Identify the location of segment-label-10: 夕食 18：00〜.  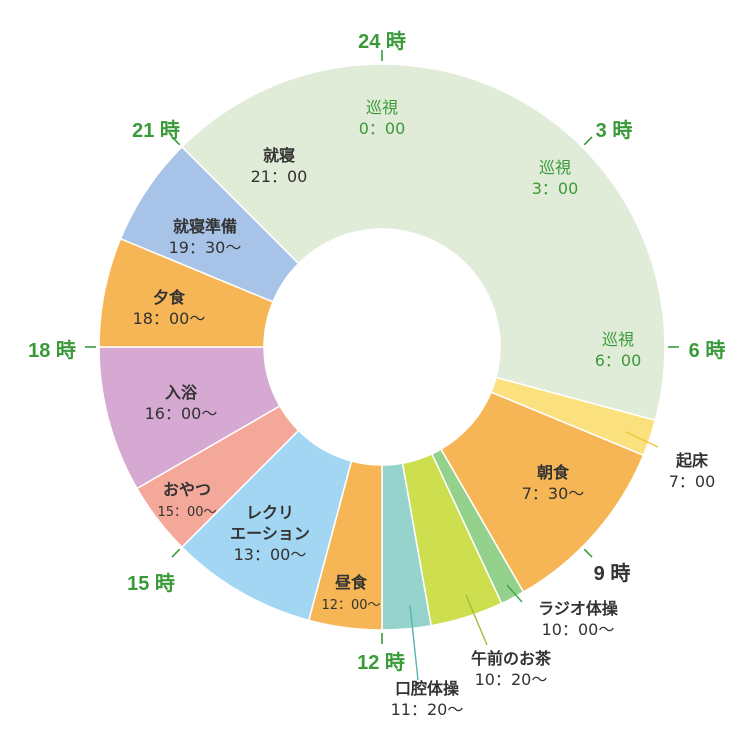
(169, 308).